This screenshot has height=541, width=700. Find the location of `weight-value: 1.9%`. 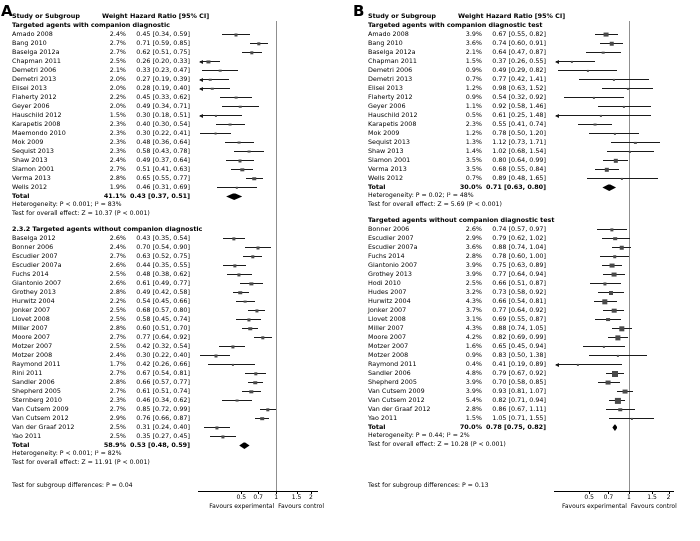

weight-value: 1.9% is located at coordinates (117, 187).